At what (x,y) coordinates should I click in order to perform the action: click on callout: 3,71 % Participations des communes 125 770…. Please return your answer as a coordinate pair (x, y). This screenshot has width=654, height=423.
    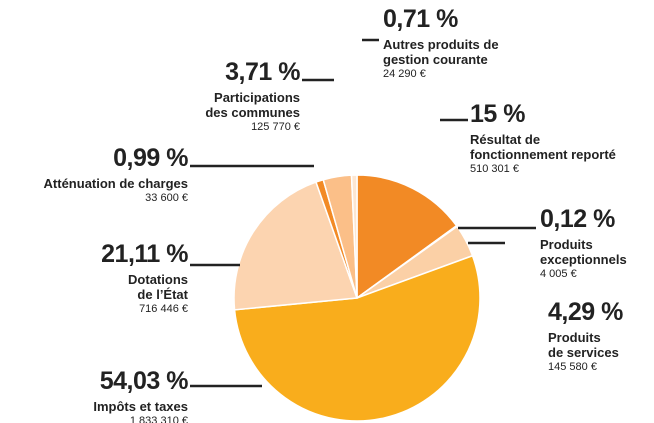
    Looking at the image, I should click on (252, 96).